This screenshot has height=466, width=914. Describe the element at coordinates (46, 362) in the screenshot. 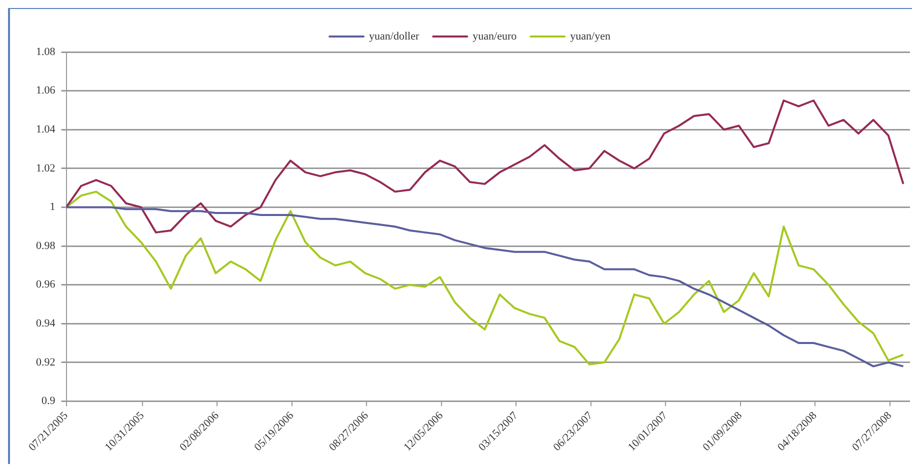

I see `y-tick-label: 0.92` at that location.